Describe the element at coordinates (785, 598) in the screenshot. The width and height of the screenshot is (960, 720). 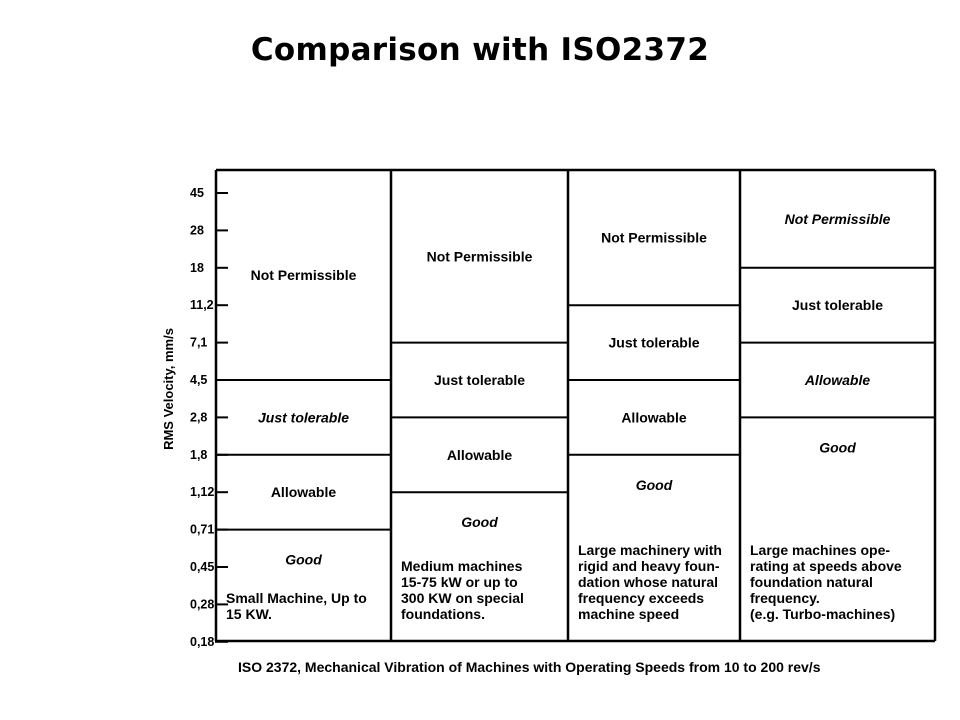
I see `column-description-line: frequency.` at that location.